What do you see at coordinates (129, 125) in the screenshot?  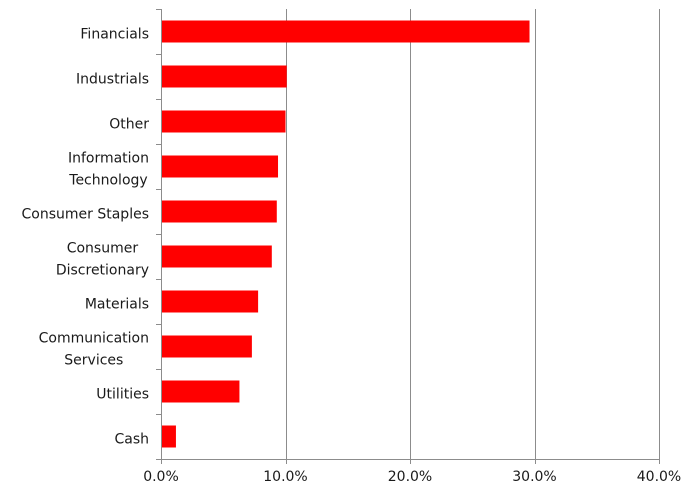 I see `category-label: Other` at bounding box center [129, 125].